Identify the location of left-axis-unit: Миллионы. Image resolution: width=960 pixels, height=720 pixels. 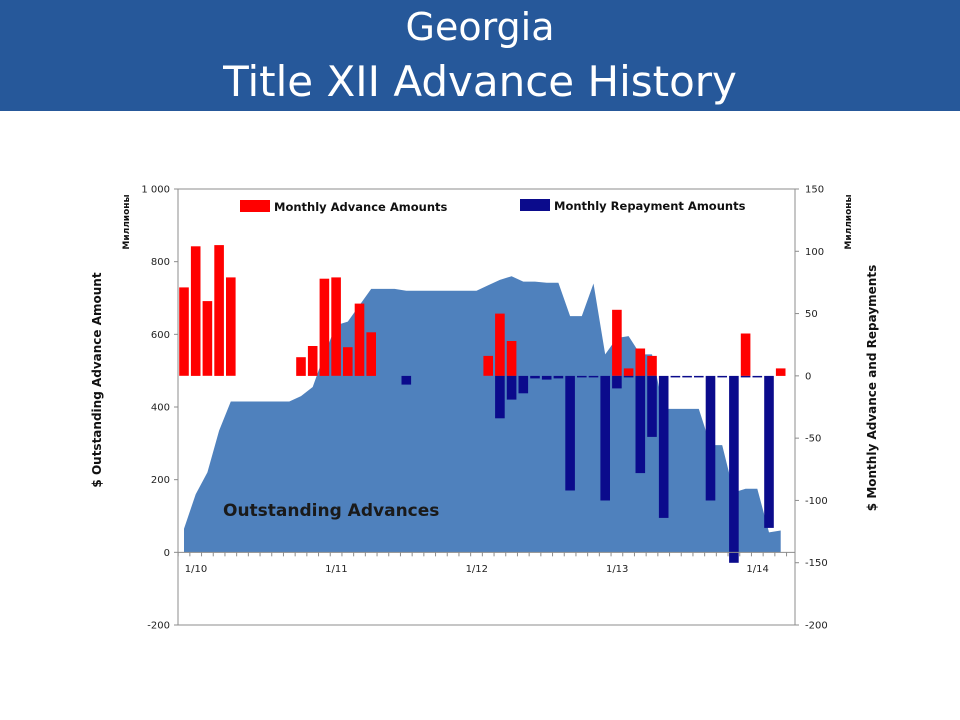
(127, 221).